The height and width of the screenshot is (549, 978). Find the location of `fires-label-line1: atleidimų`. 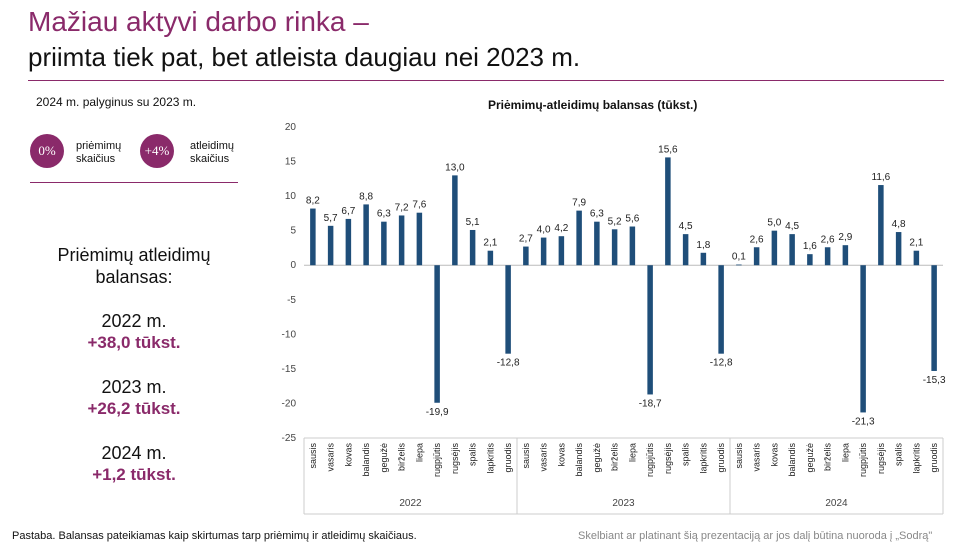

fires-label-line1: atleidimų is located at coordinates (212, 146).